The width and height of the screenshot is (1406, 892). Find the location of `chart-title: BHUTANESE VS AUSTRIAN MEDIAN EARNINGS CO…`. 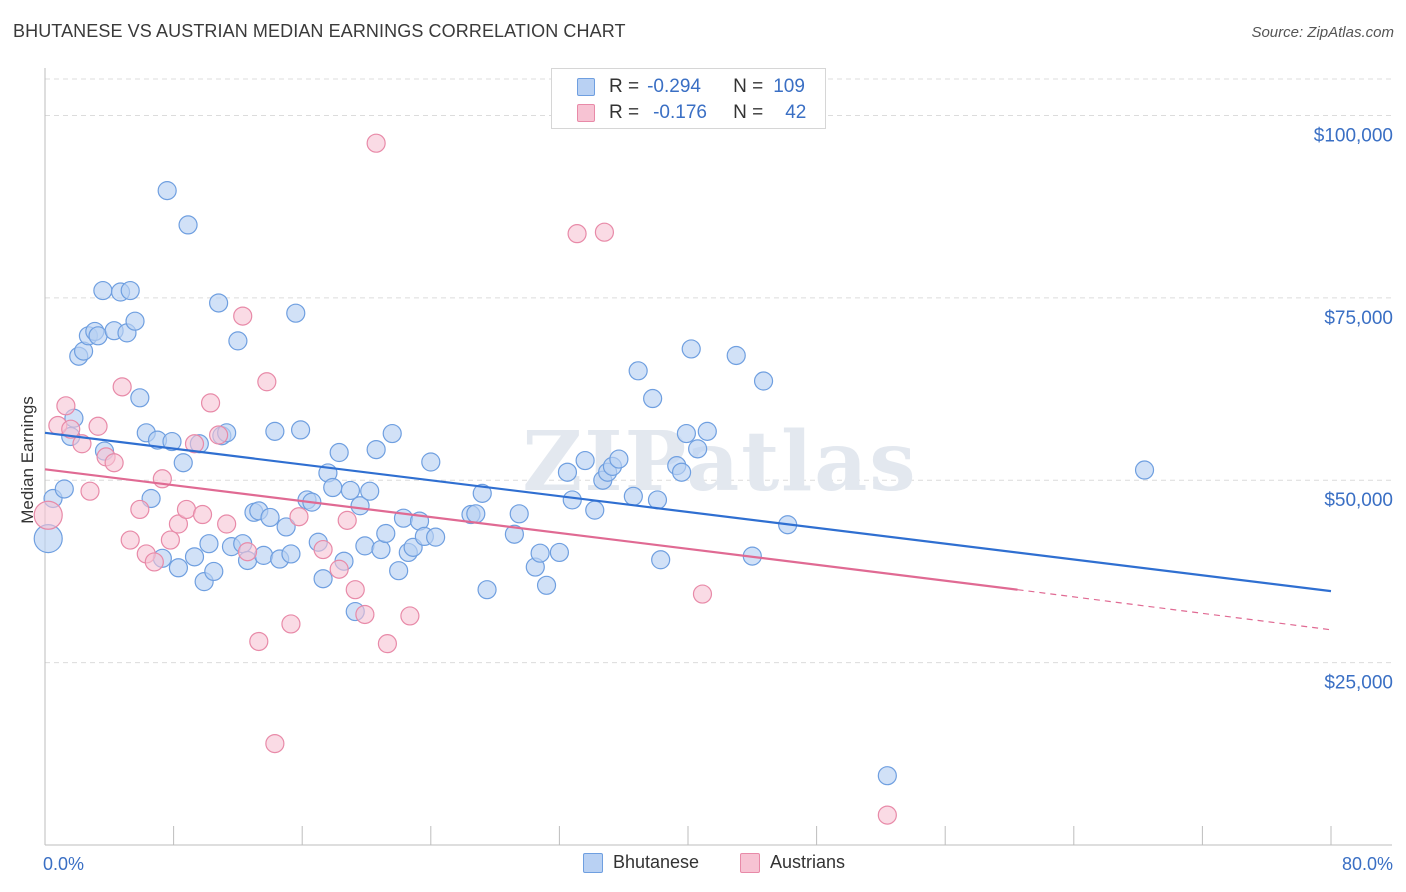

chart-title: BHUTANESE VS AUSTRIAN MEDIAN EARNINGS CO… is located at coordinates (319, 31).